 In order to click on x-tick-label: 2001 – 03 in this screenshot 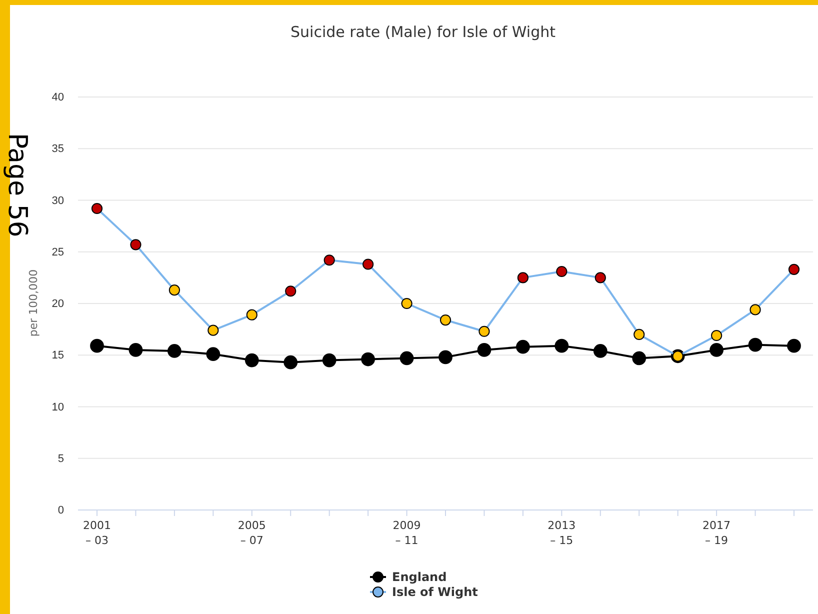, I will do `click(97, 533)`.